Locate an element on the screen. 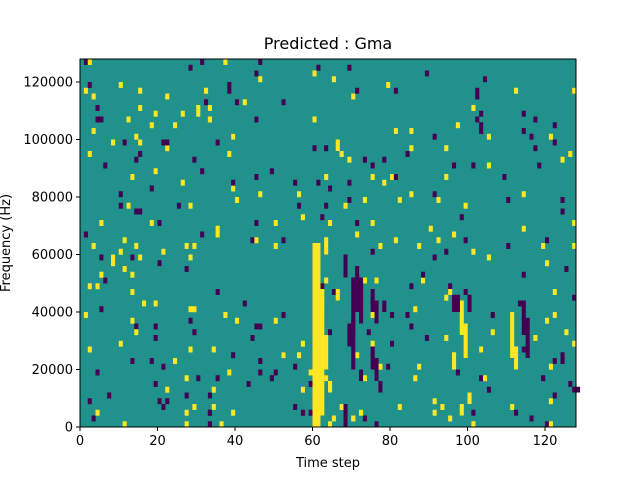 The height and width of the screenshot is (480, 640). y-tick-label: 100000 is located at coordinates (48, 140).